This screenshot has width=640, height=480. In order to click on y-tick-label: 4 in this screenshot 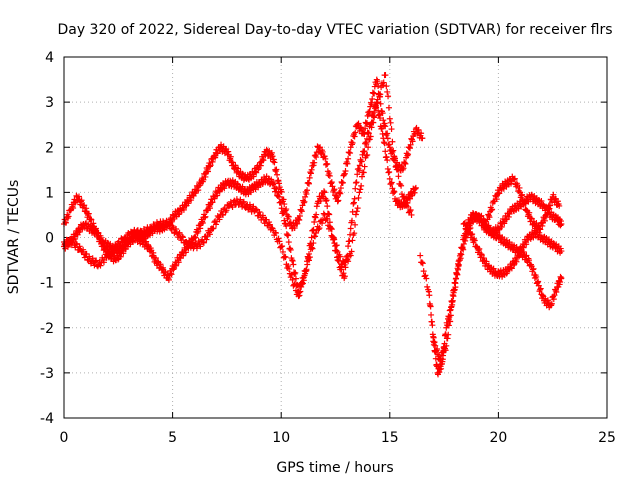, I will do `click(49, 58)`.